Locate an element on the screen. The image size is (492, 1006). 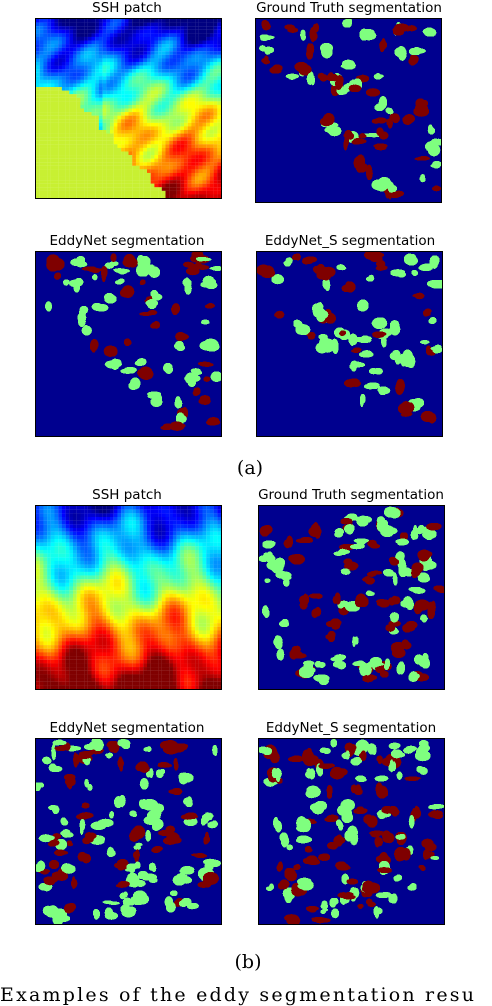
panel-a-gt-image is located at coordinates (348, 110).